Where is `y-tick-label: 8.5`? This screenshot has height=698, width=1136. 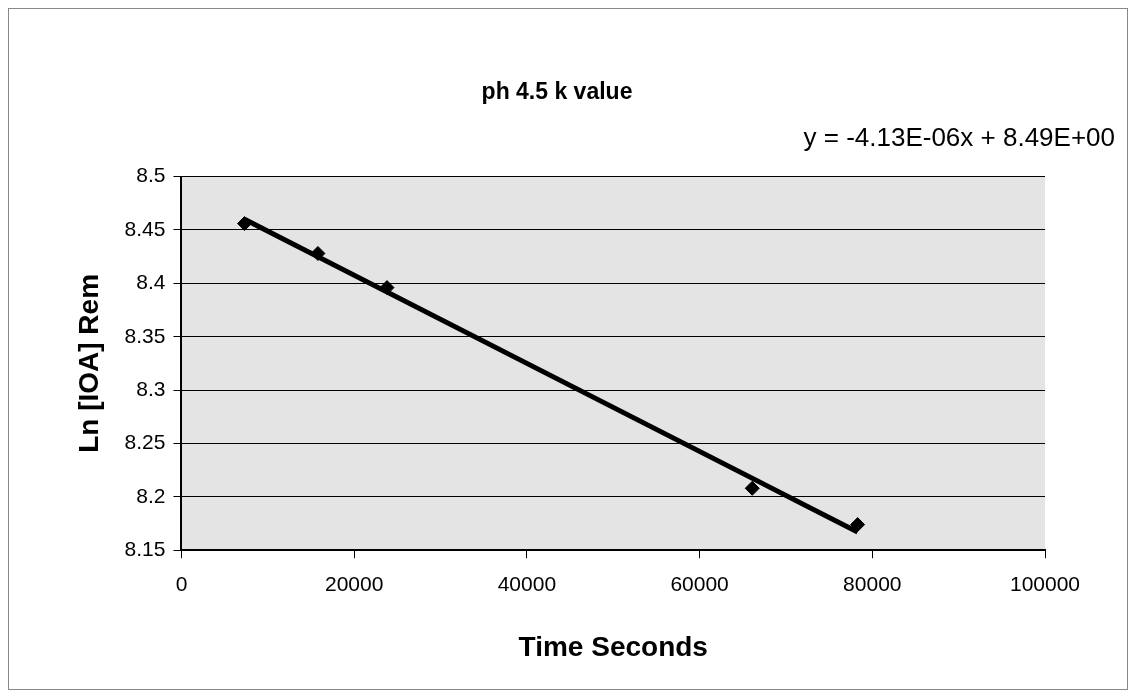
y-tick-label: 8.5 is located at coordinates (151, 175).